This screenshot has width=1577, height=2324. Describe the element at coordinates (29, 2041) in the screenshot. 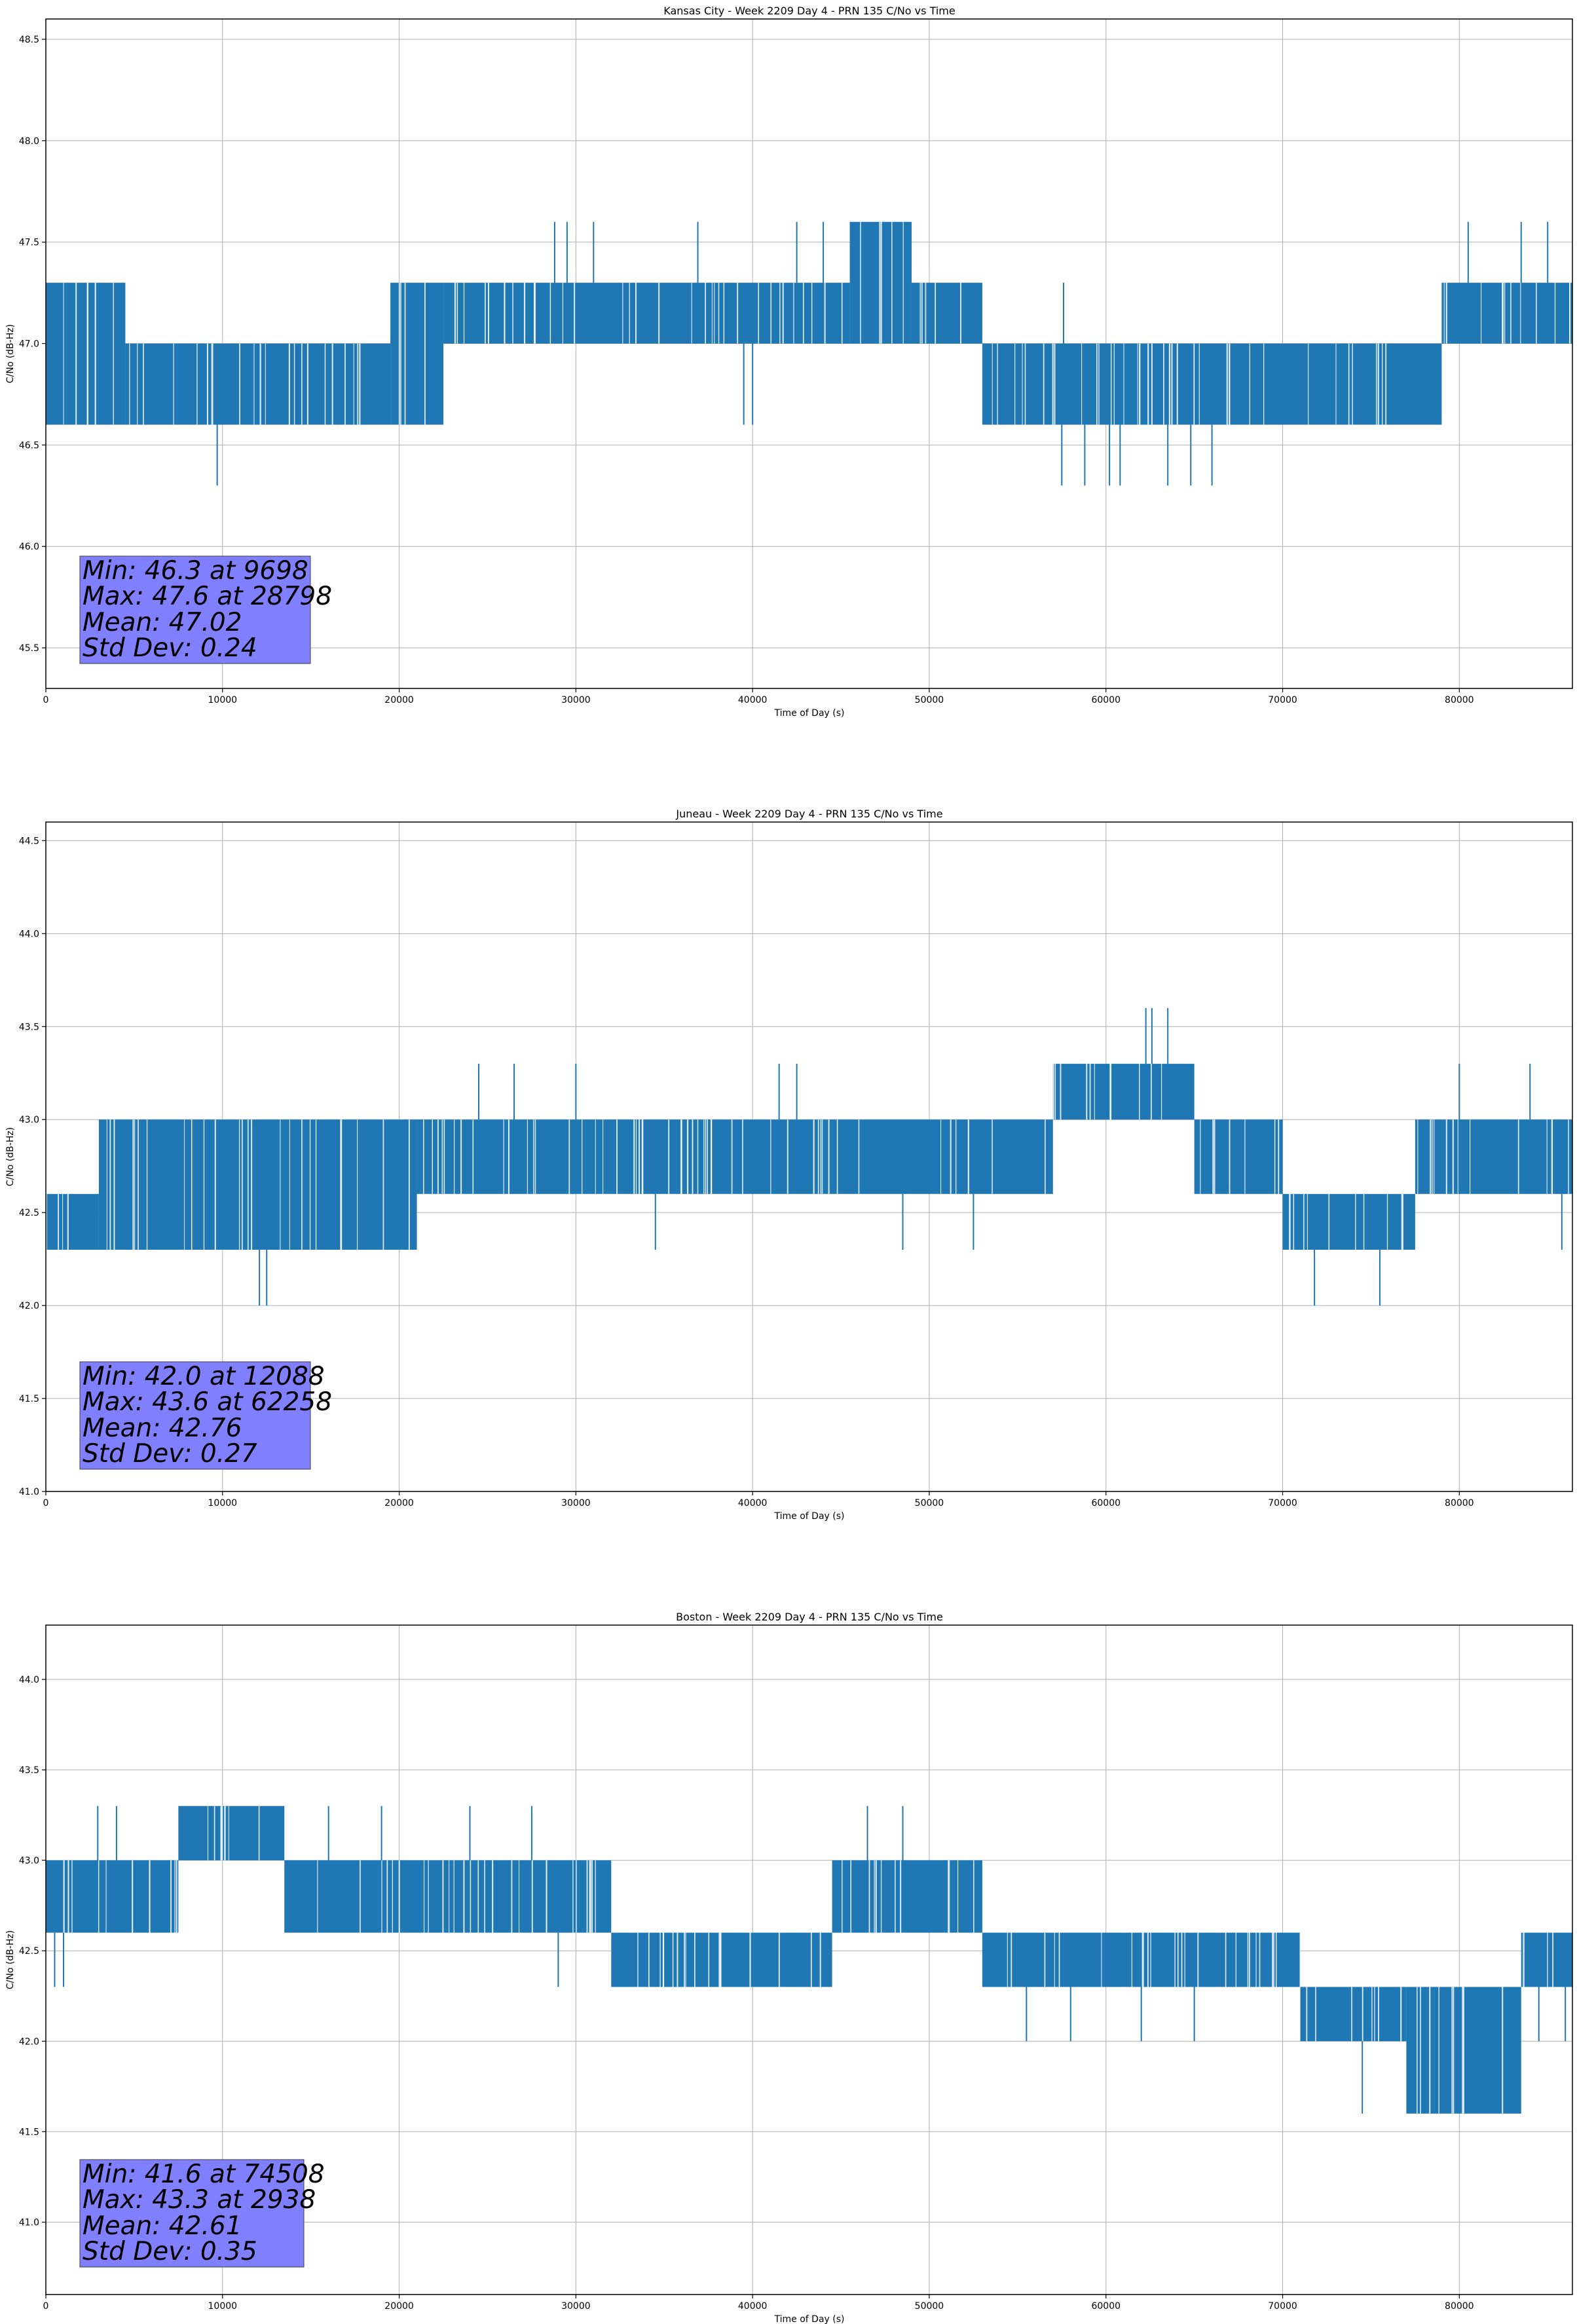

I see `y-tick-label: 42.0` at that location.